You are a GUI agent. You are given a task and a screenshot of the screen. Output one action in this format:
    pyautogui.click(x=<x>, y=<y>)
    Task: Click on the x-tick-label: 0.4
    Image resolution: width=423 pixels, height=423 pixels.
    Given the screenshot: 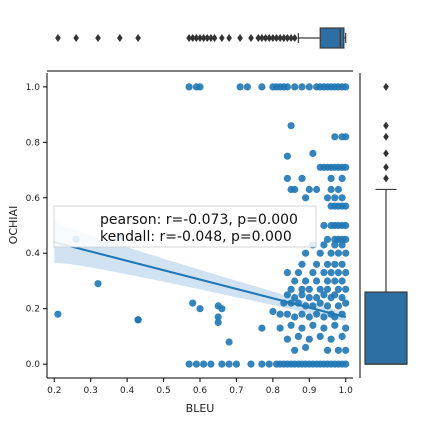 What is the action you would take?
    pyautogui.click(x=127, y=391)
    